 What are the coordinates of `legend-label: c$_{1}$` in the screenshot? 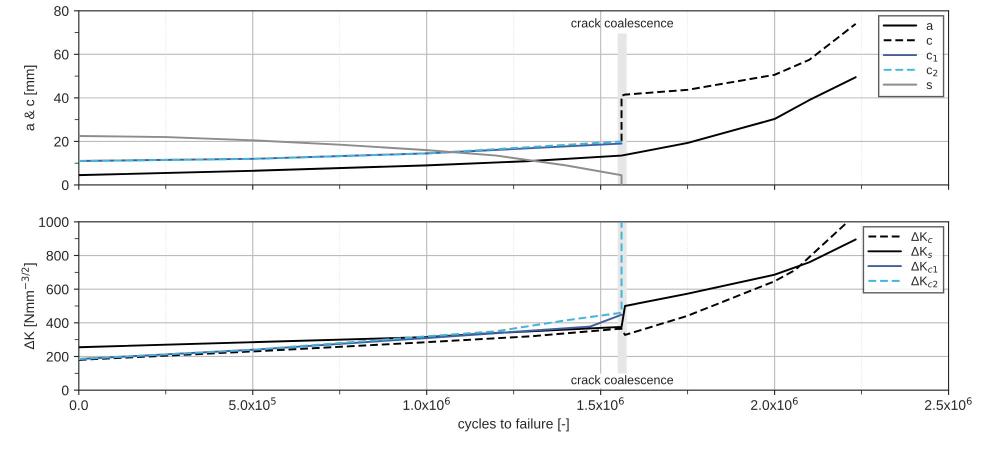 It's located at (932, 57).